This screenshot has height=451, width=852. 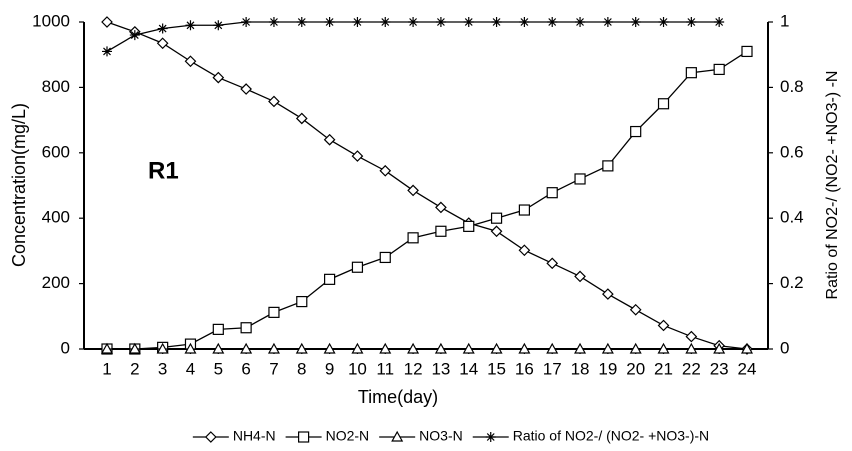 I want to click on x-axis-label: Time(day), so click(x=398, y=397).